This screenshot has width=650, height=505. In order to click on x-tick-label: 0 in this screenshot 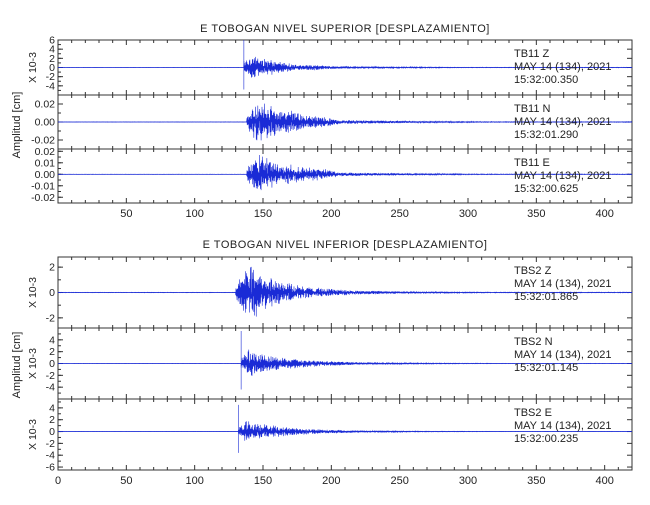, I will do `click(58, 481)`.